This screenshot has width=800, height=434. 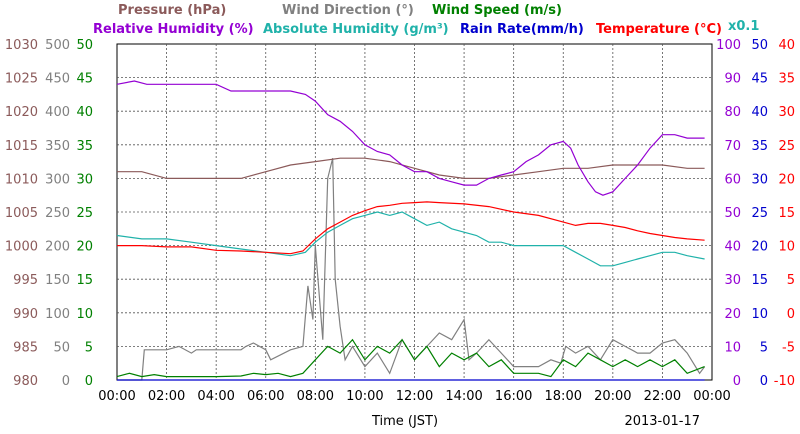 I want to click on x-axis-tick-label: 20:00, so click(x=612, y=396).